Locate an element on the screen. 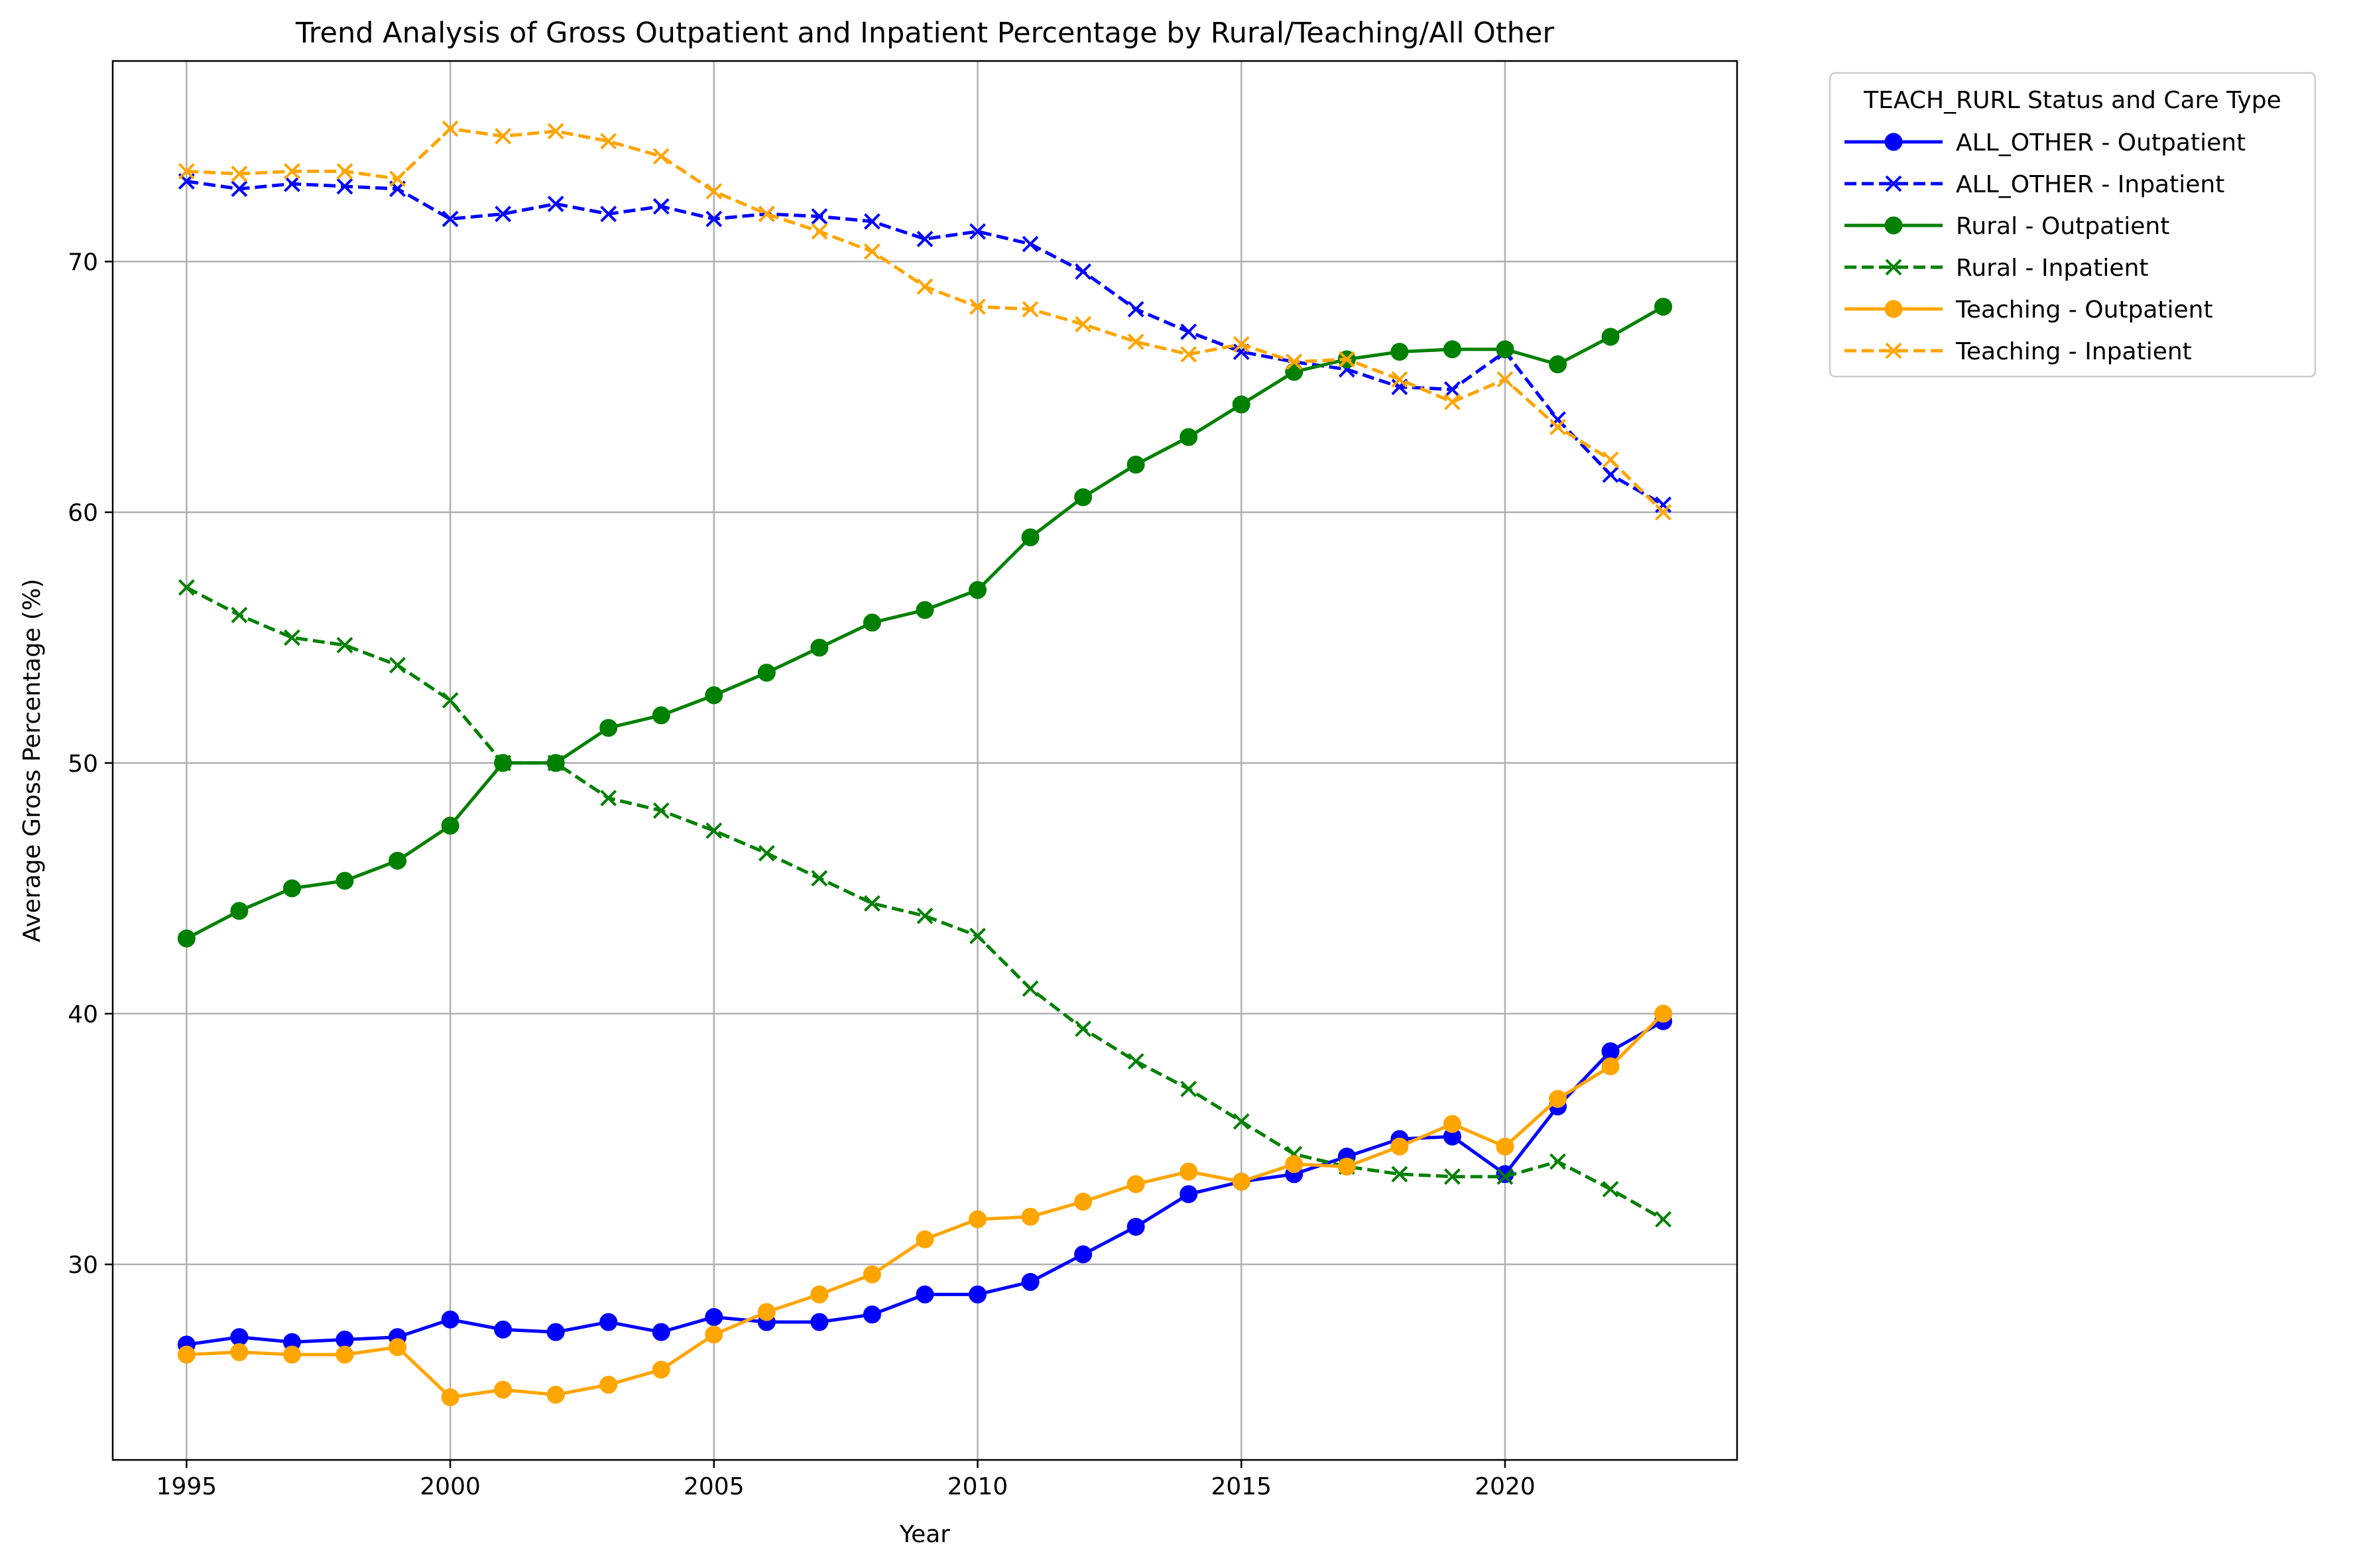 Image resolution: width=2355 pixels, height=1568 pixels. x-axis-label: Year is located at coordinates (925, 1534).